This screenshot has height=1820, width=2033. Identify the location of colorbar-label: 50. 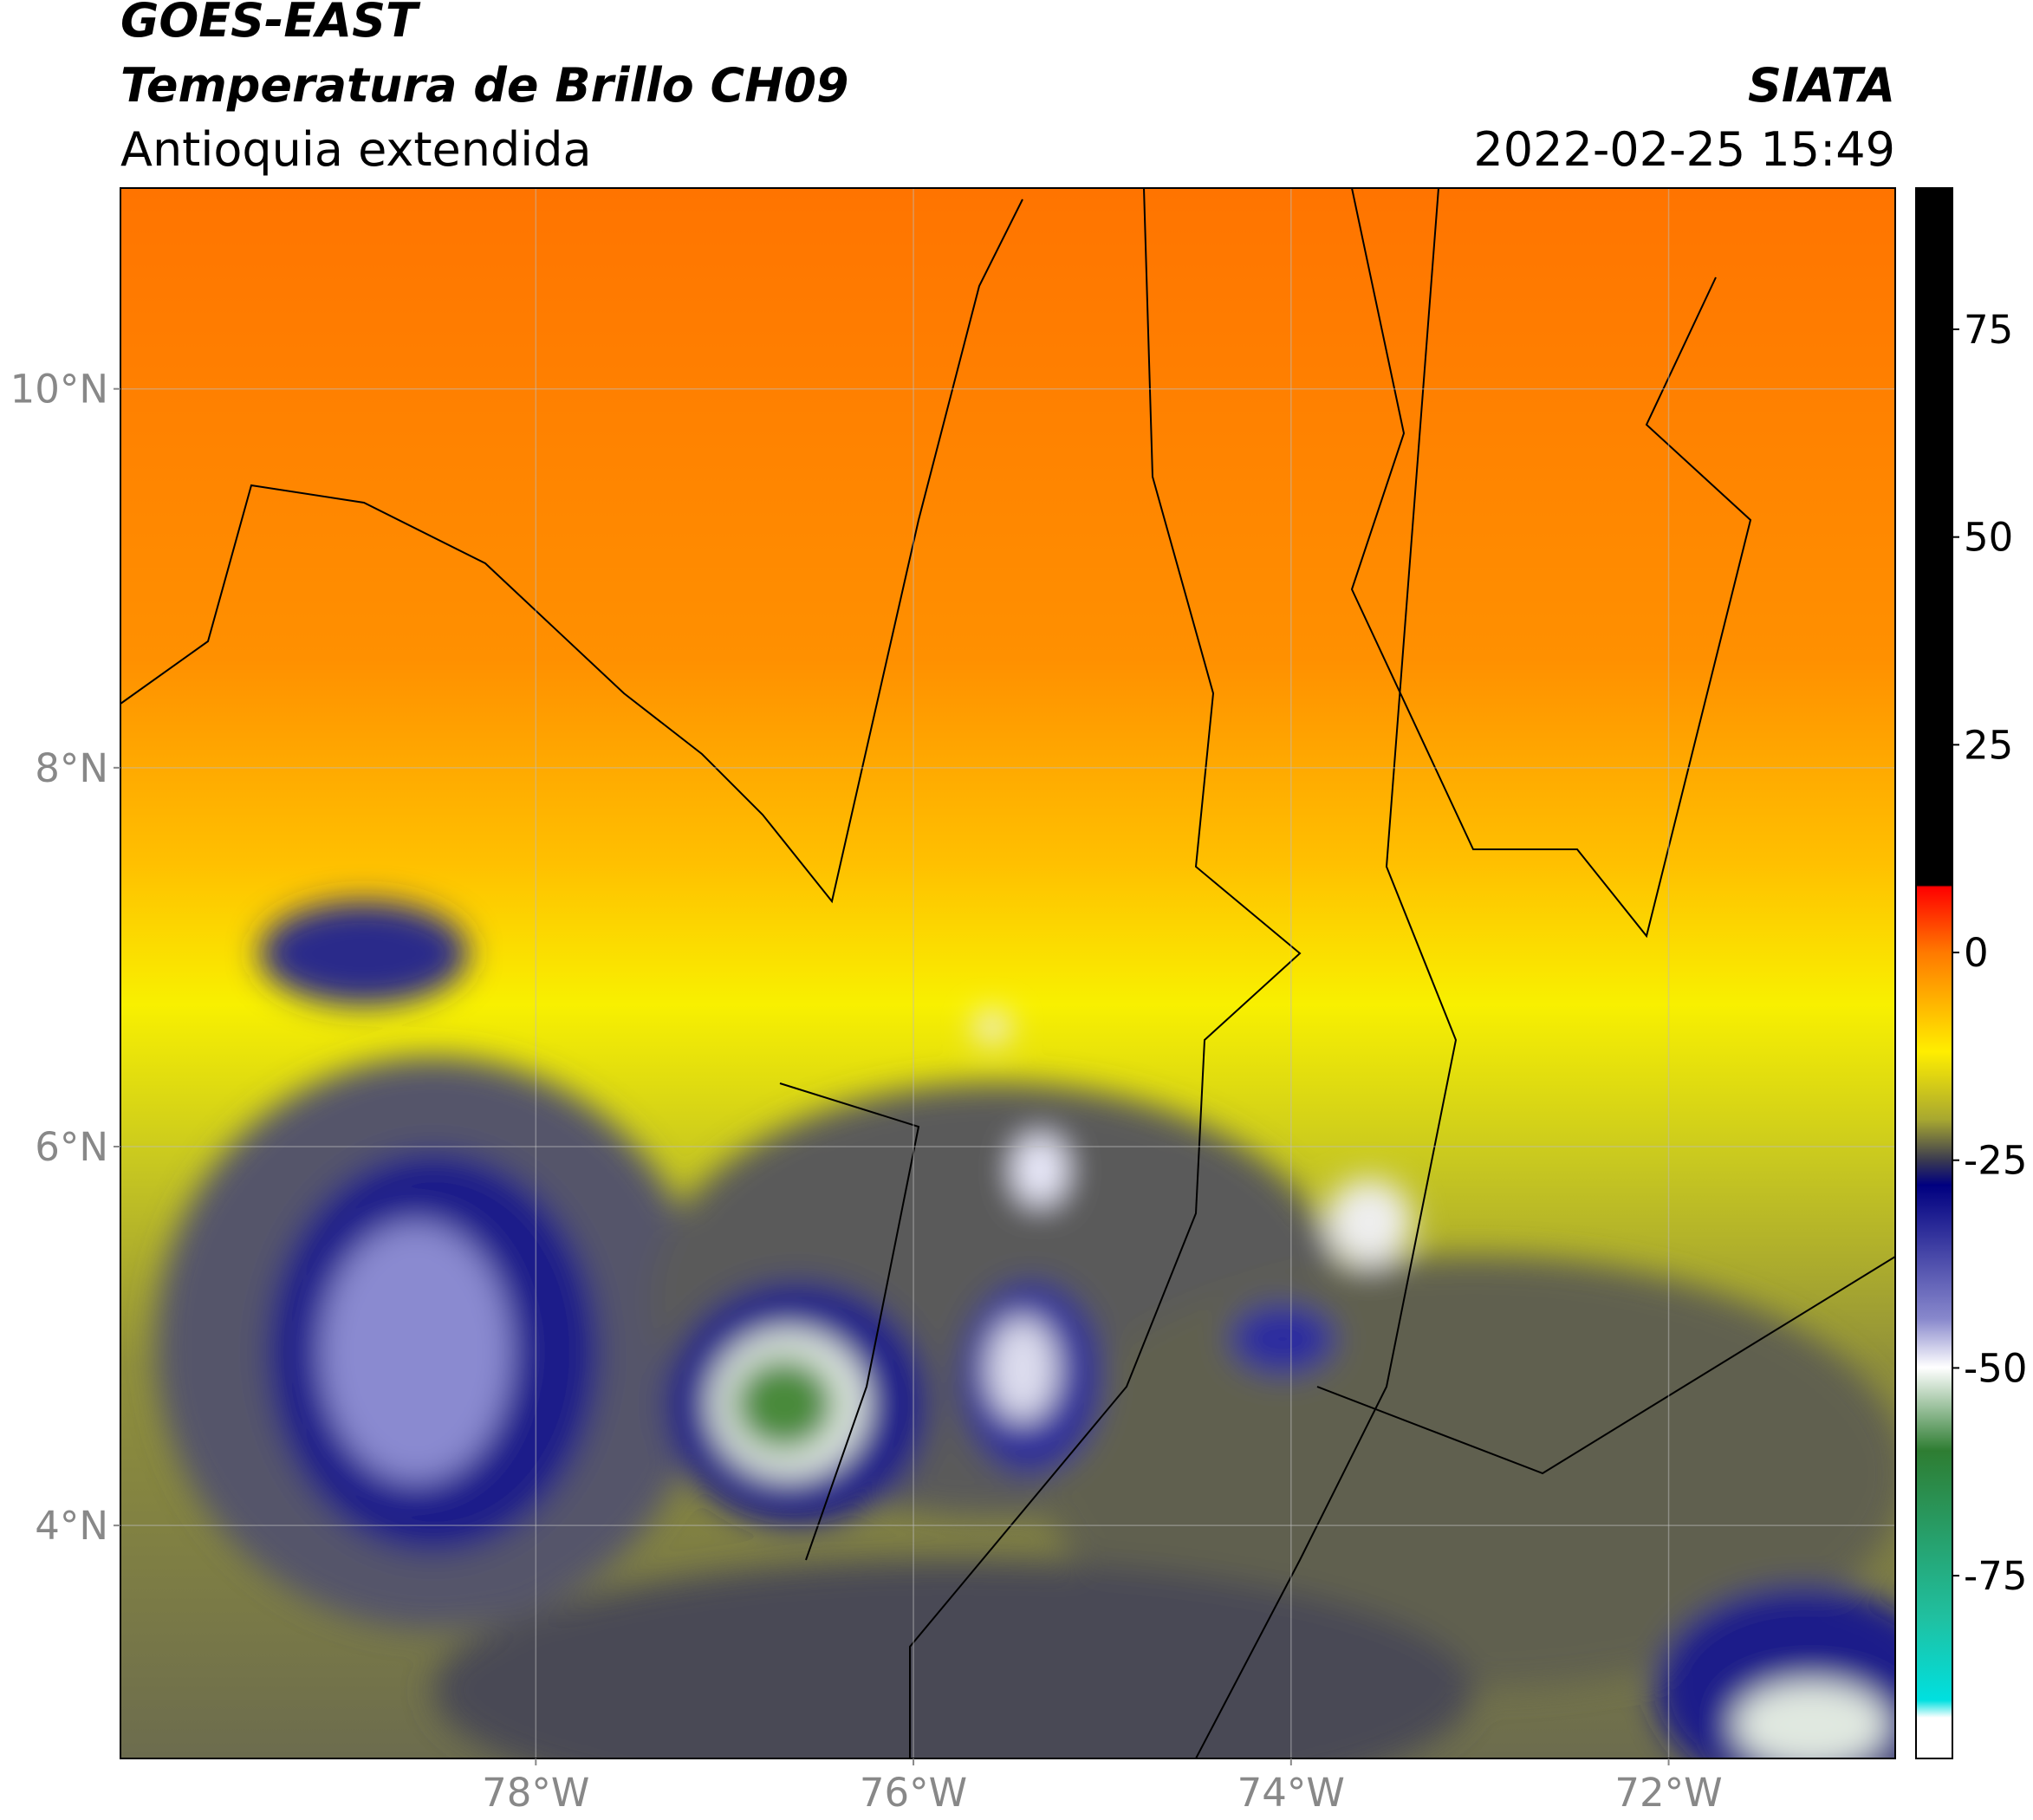
(1989, 538).